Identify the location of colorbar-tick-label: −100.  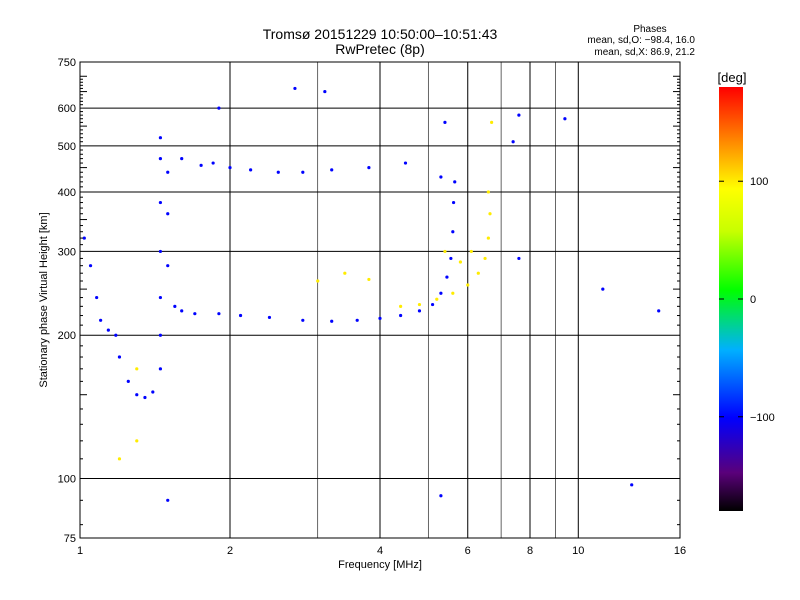
(762, 418).